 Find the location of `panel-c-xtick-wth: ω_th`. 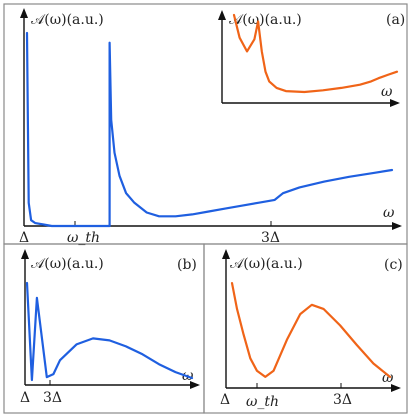

panel-c-xtick-wth: ω_th is located at coordinates (262, 402).